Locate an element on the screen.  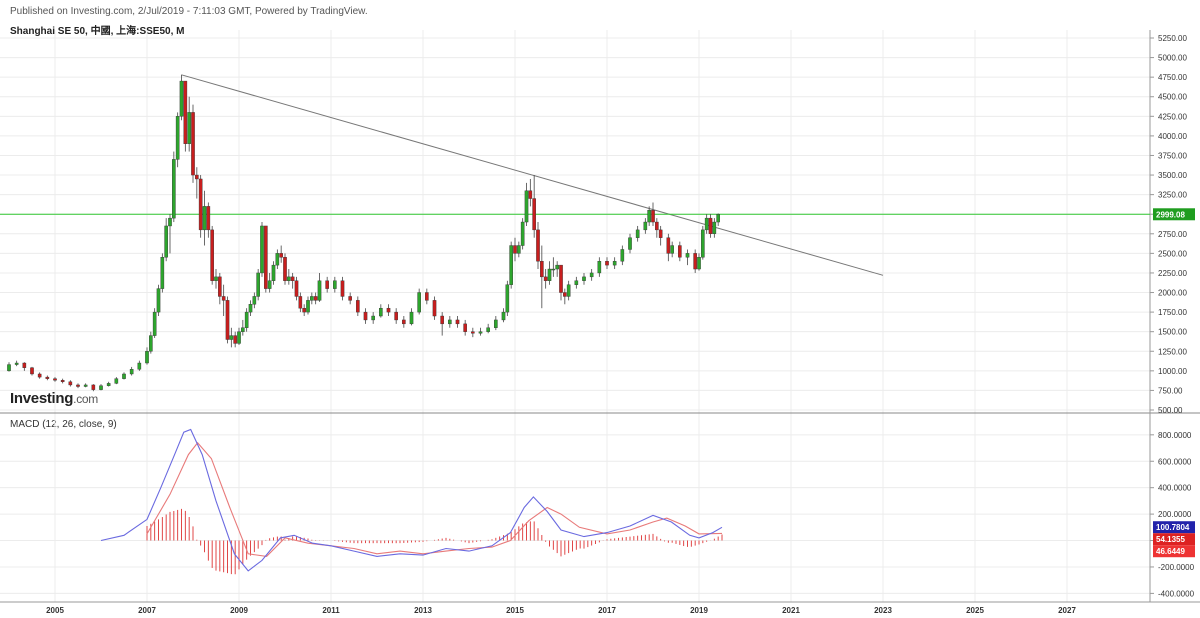
x-tick-label: 2017 is located at coordinates (607, 610).